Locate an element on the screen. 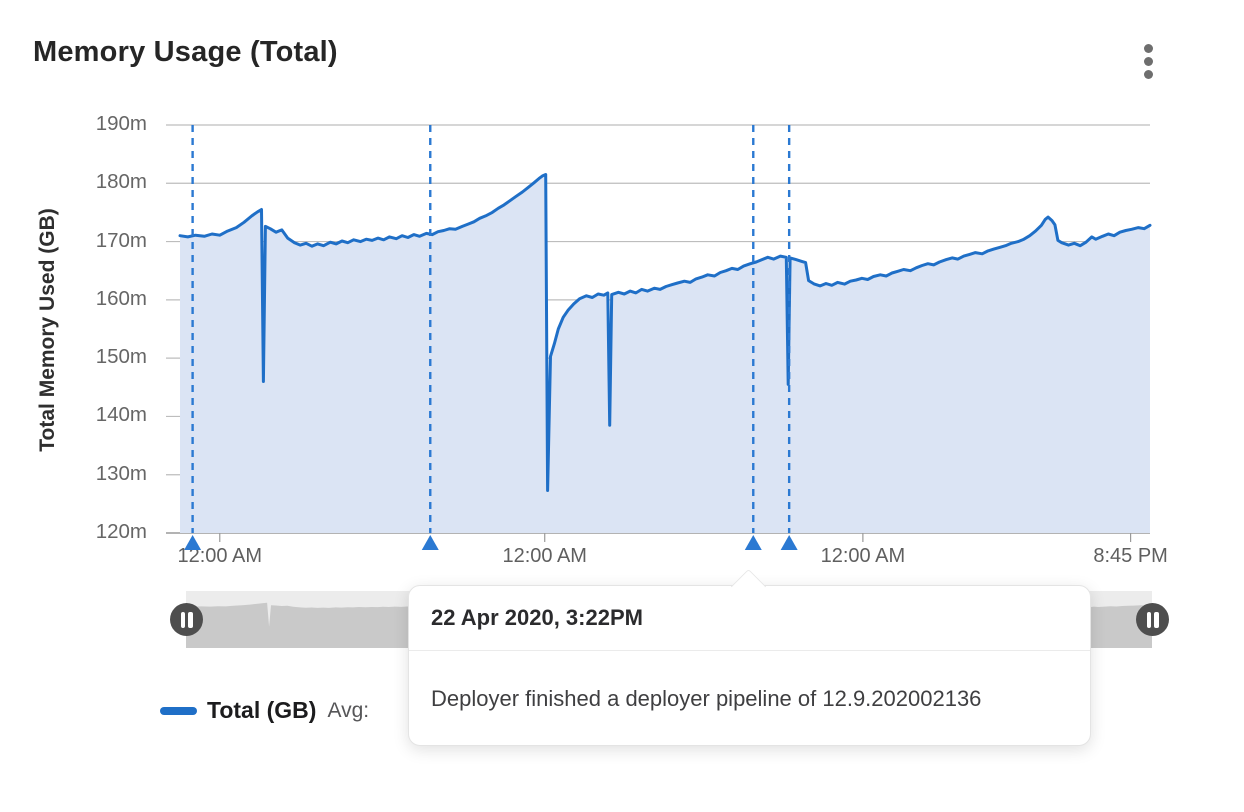 This screenshot has height=812, width=1244. tooltip-title: 22 Apr 2020, 3:22PM is located at coordinates (749, 618).